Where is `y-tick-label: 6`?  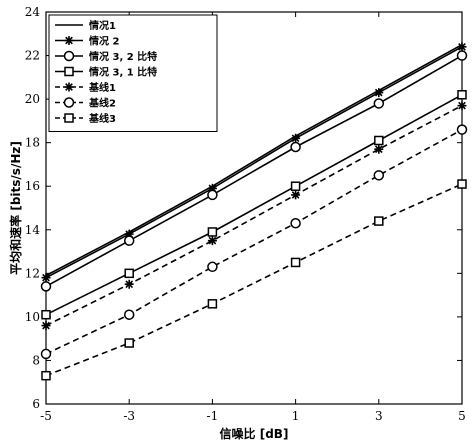 y-tick-label: 6 is located at coordinates (36, 404).